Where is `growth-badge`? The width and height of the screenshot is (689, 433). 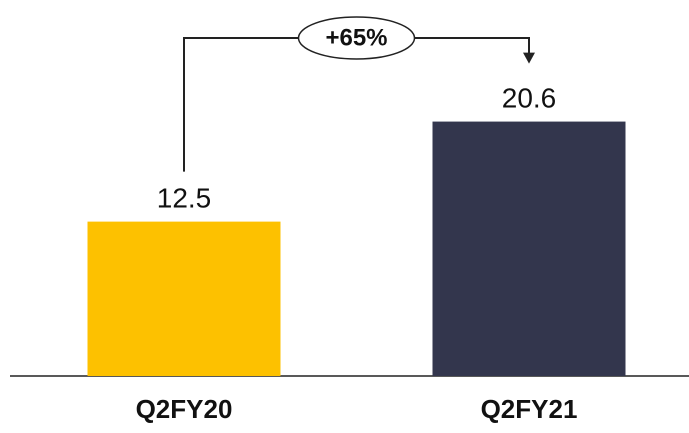 growth-badge is located at coordinates (356, 38).